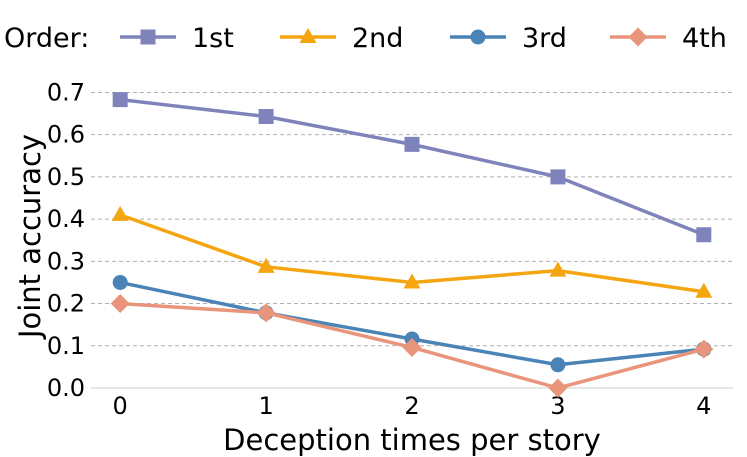 Image resolution: width=747 pixels, height=457 pixels. I want to click on legend-marker-1st, so click(148, 37).